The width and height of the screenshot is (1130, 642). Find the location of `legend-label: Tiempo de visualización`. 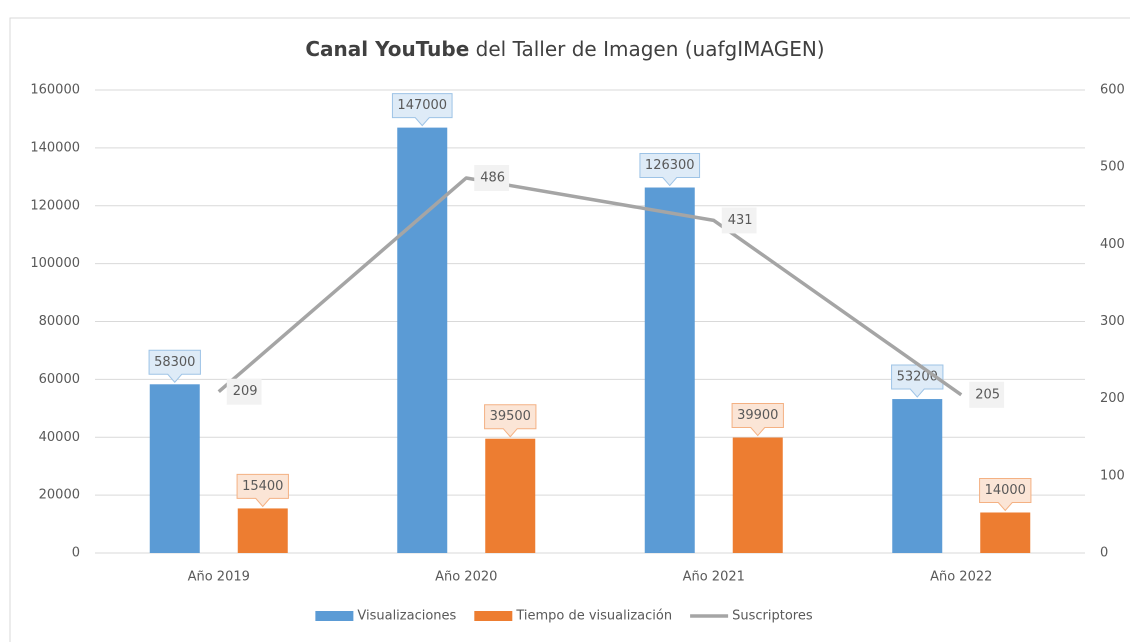

legend-label: Tiempo de visualización is located at coordinates (593, 616).